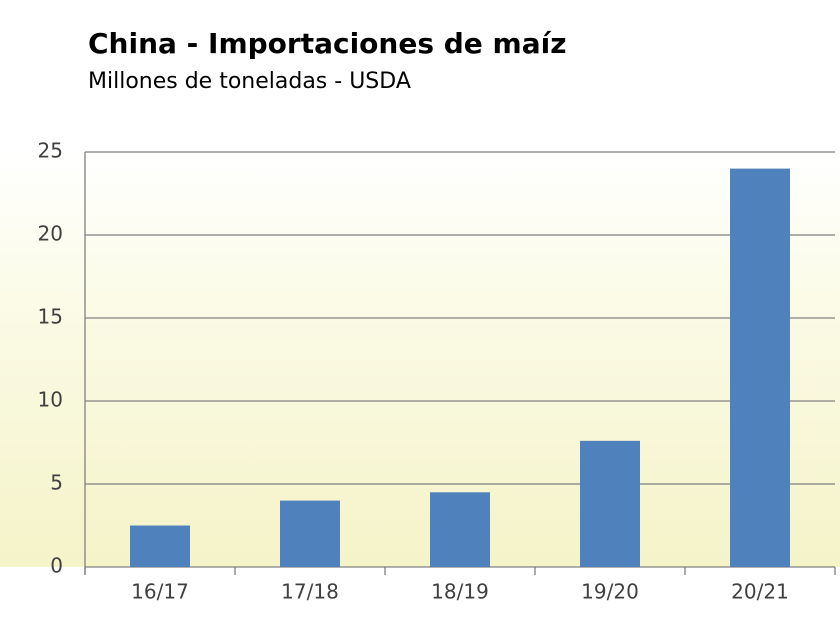 This screenshot has width=840, height=630. Describe the element at coordinates (160, 592) in the screenshot. I see `x-tick-label: 16/17` at that location.